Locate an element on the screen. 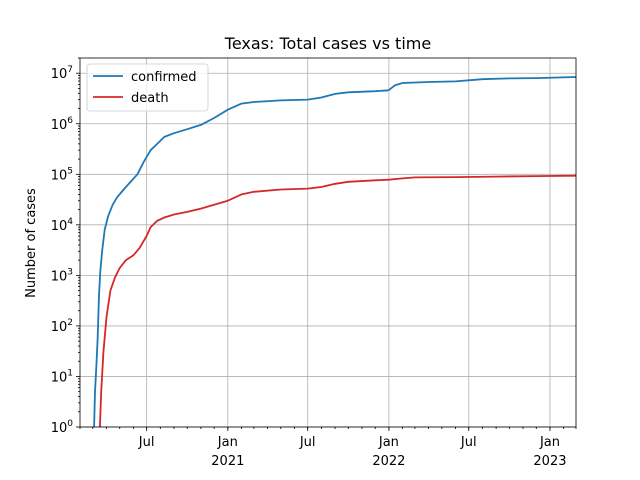 Image resolution: width=640 pixels, height=480 pixels. y-tick-label: 10⁰ is located at coordinates (62, 427).